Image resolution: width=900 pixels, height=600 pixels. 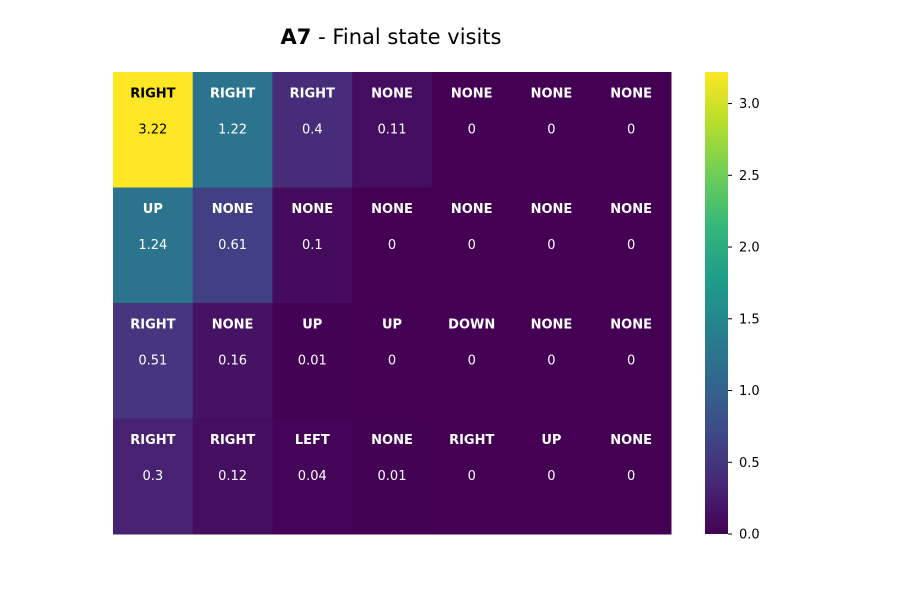 I want to click on heatmap-cell-r1-c1, so click(x=232, y=245).